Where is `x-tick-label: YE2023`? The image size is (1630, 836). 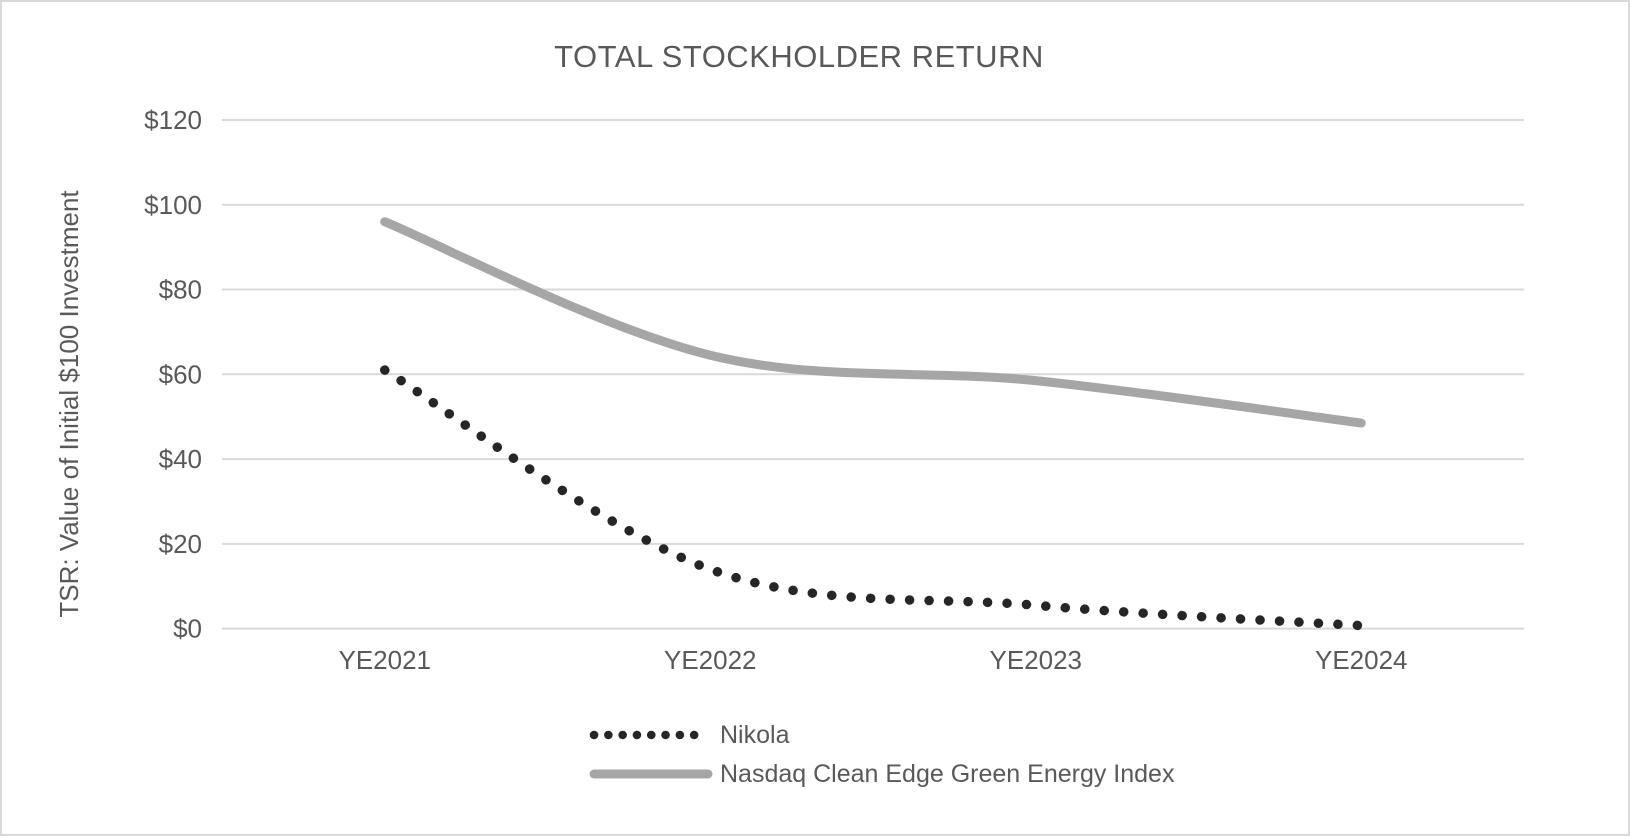
x-tick-label: YE2023 is located at coordinates (1035, 660).